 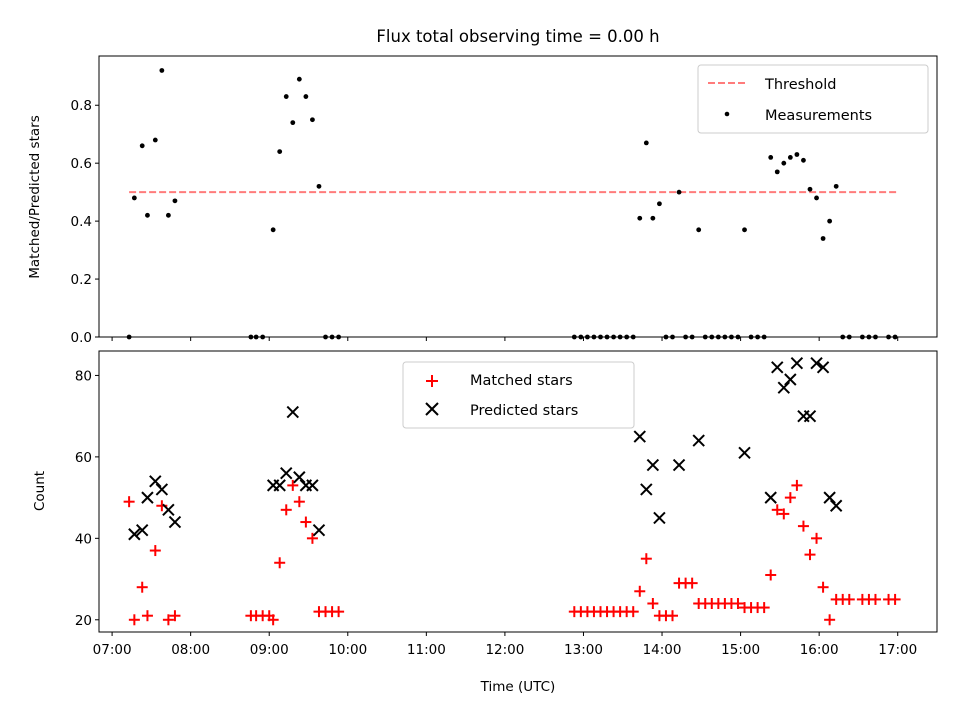 I want to click on count-legend: Matched stars Predicted stars, so click(x=518, y=395).